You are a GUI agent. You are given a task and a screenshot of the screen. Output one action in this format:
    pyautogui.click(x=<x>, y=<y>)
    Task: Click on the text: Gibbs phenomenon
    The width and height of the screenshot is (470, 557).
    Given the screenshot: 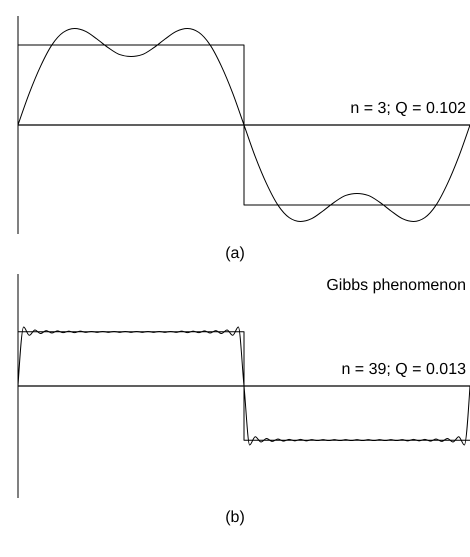 What is the action you would take?
    pyautogui.click(x=396, y=286)
    